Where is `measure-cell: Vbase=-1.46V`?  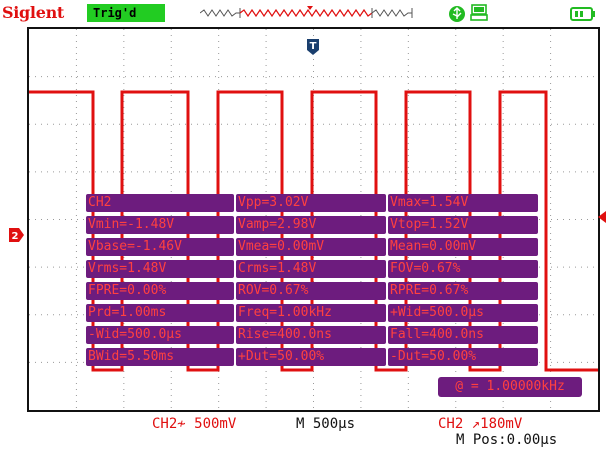
measure-cell: Vbase=-1.46V is located at coordinates (160, 247).